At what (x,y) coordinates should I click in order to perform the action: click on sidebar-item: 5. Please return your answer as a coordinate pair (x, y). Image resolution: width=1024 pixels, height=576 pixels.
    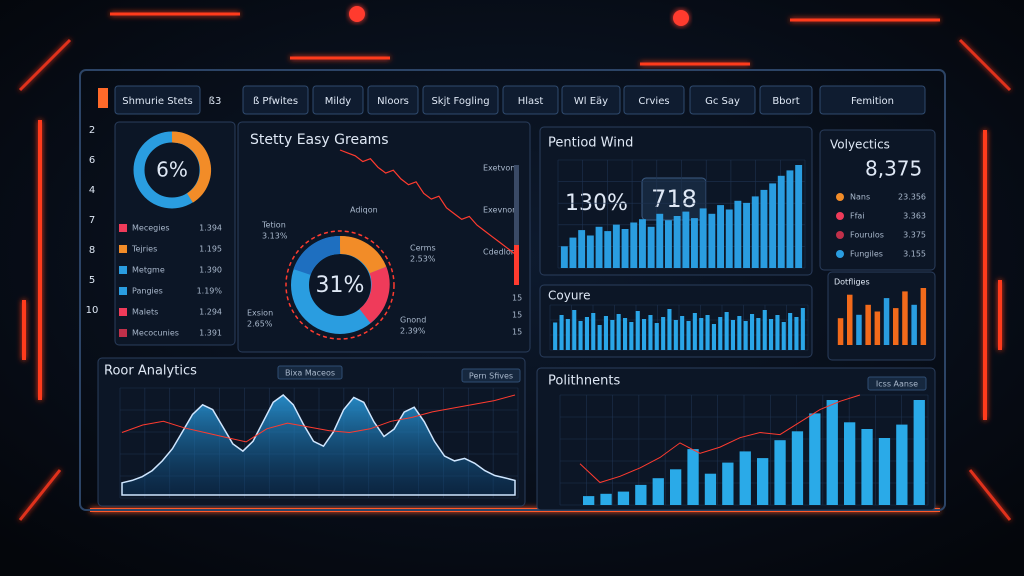
    Looking at the image, I should click on (92, 280).